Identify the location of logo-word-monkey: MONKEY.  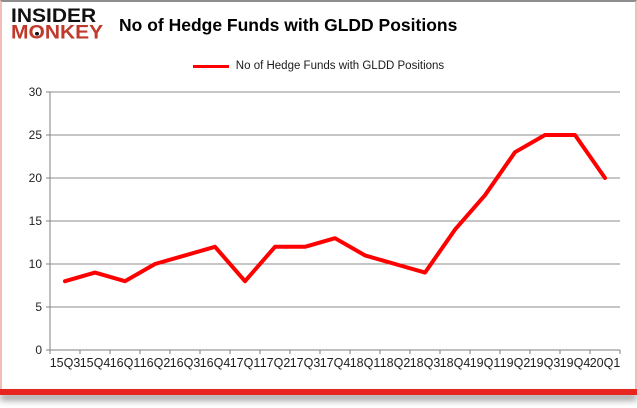
(57, 33).